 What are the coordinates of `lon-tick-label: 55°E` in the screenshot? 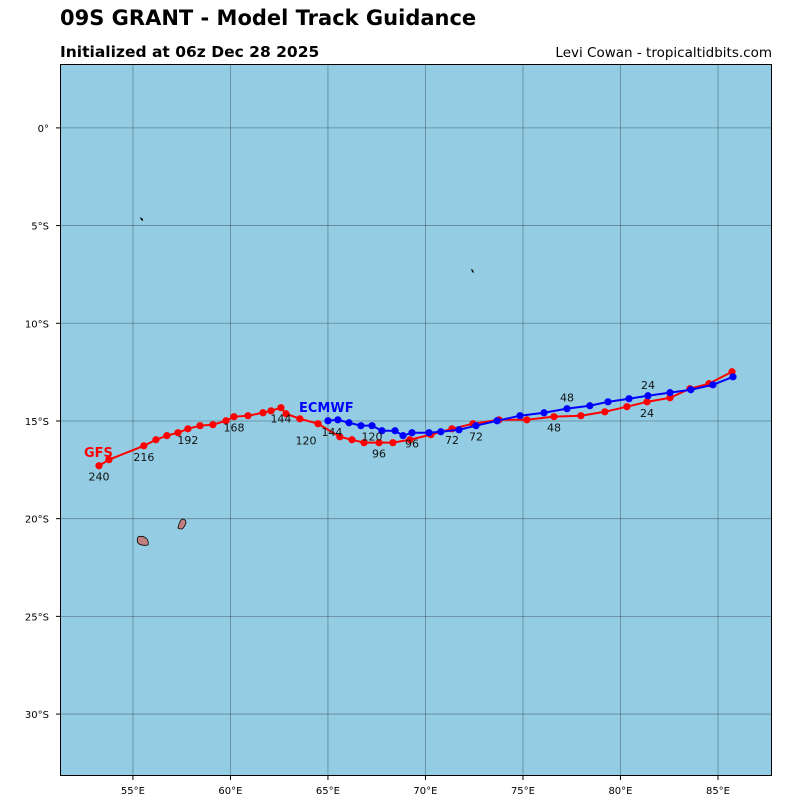 It's located at (133, 791).